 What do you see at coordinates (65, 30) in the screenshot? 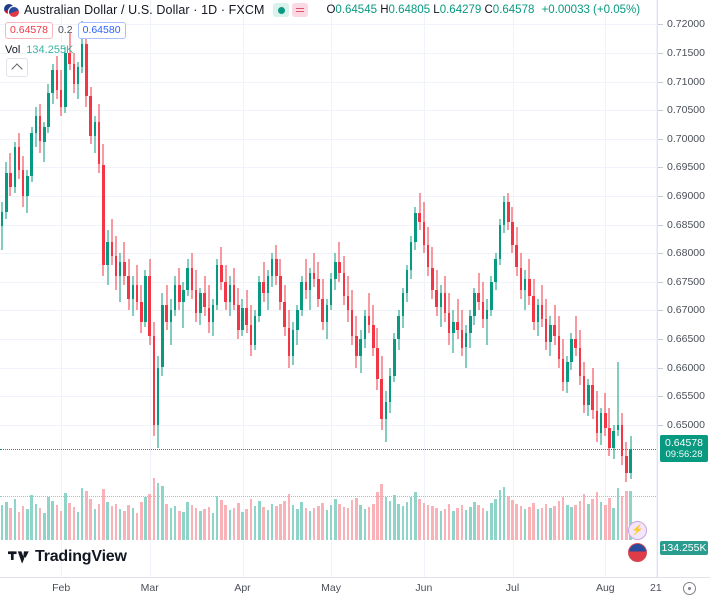
I see `badge-mid-value: 0.2` at bounding box center [65, 30].